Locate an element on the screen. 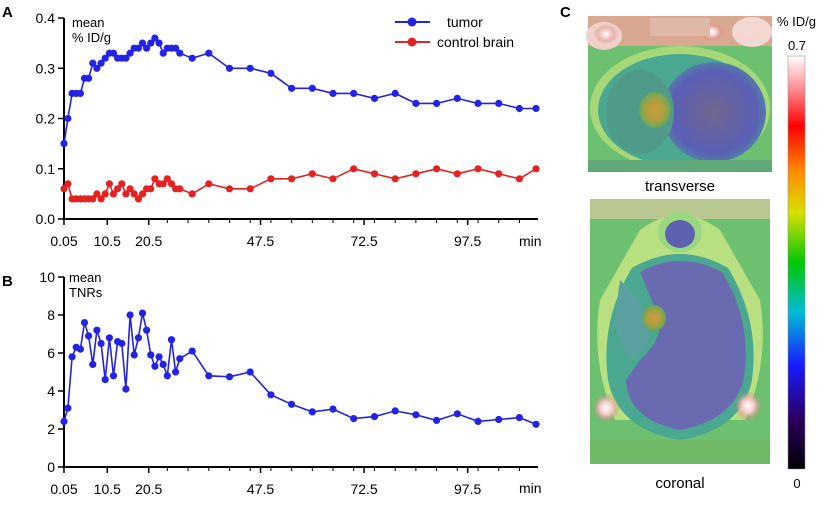 This screenshot has height=505, width=829. transverse-tumor is located at coordinates (655, 110).